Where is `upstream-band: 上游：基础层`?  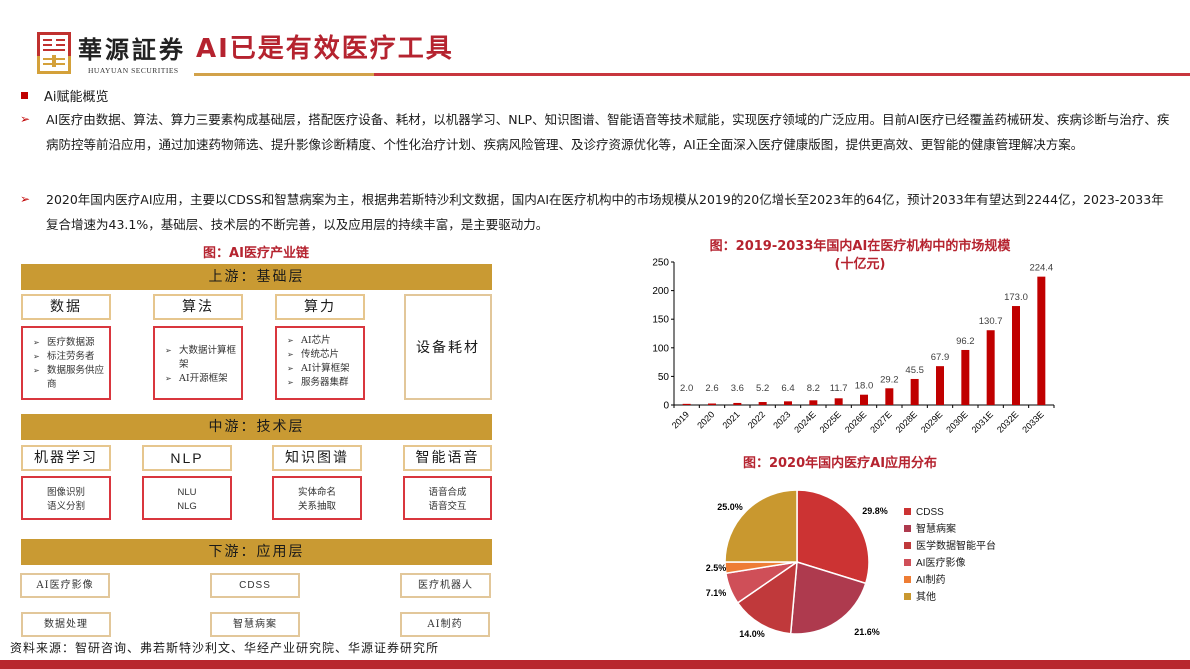 upstream-band: 上游：基础层 is located at coordinates (256, 277).